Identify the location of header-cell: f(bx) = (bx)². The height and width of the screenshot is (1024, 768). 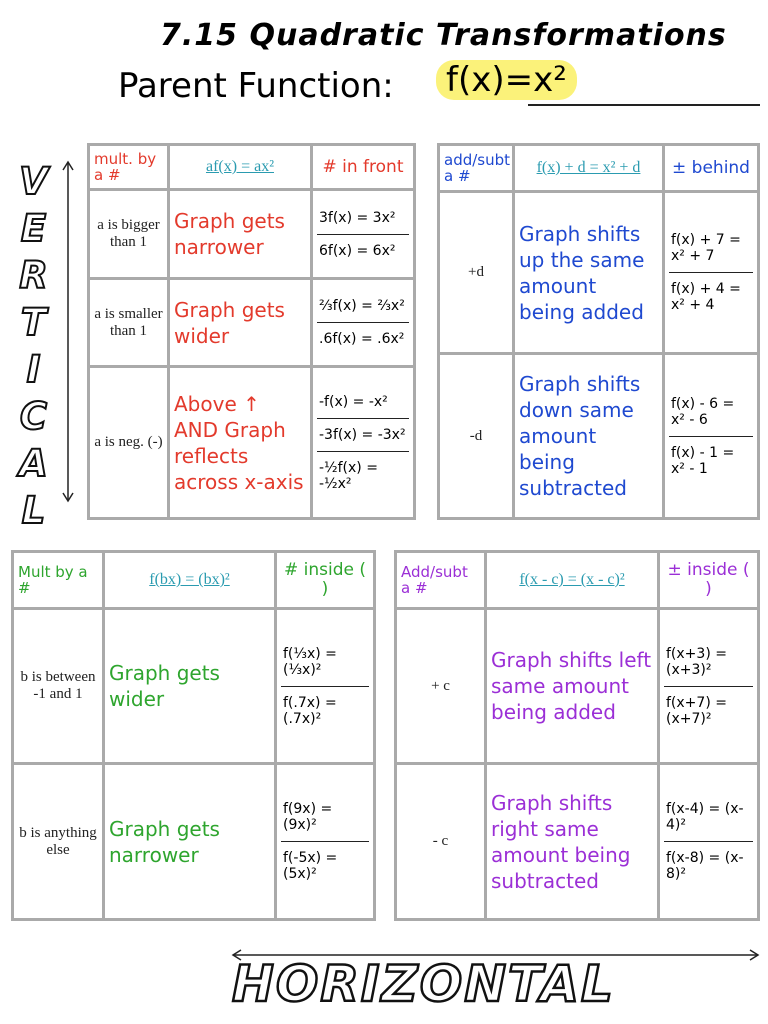
(189, 580).